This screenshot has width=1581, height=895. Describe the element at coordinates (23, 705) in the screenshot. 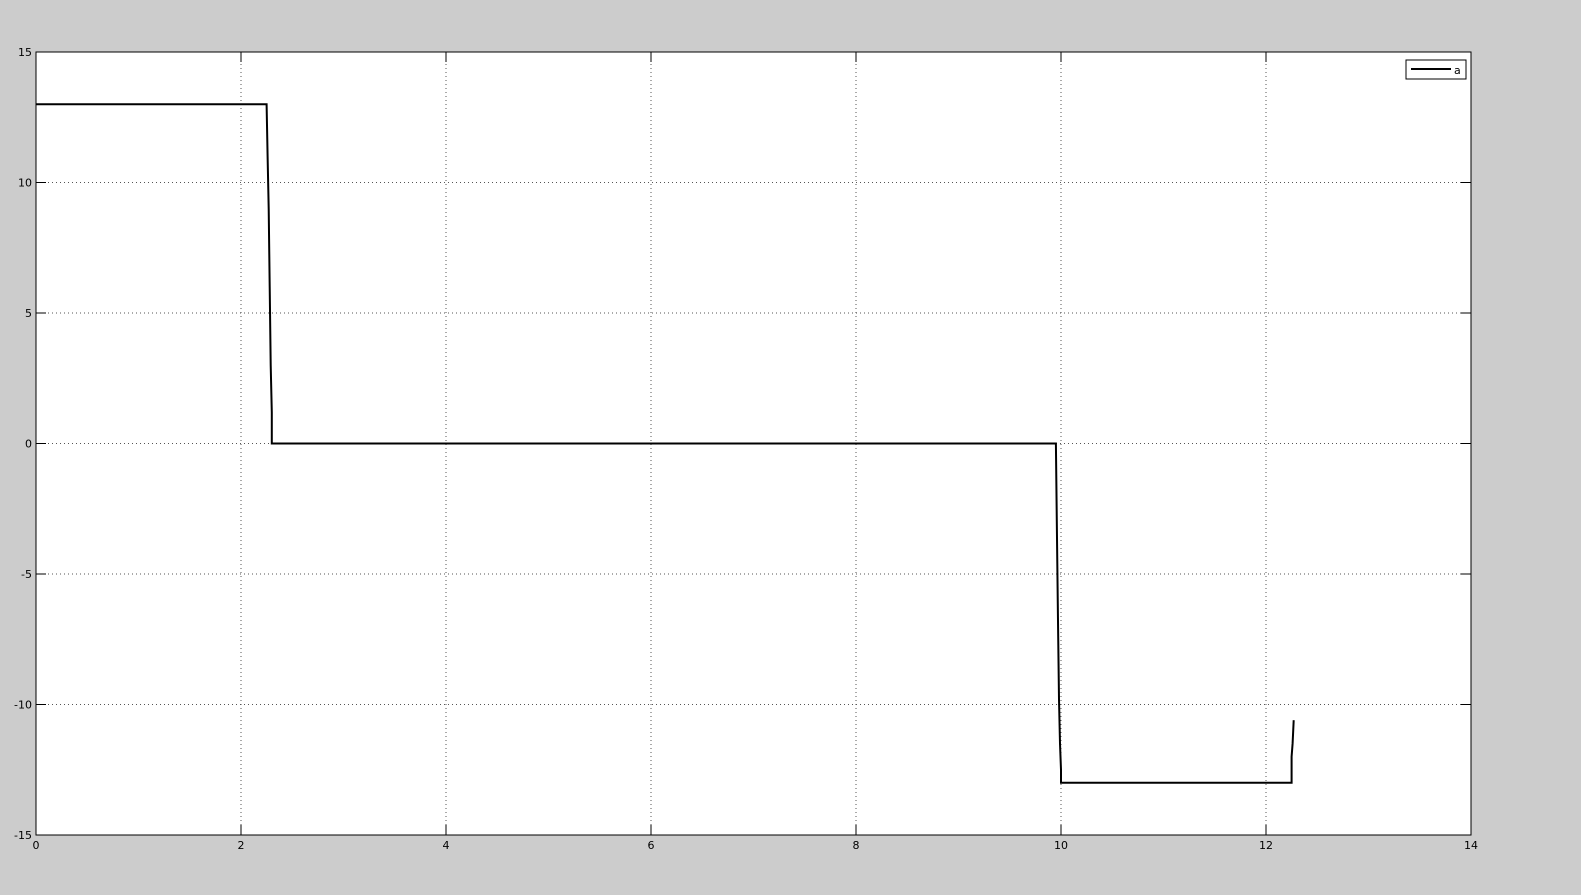

I see `y-tick-label: -10` at that location.